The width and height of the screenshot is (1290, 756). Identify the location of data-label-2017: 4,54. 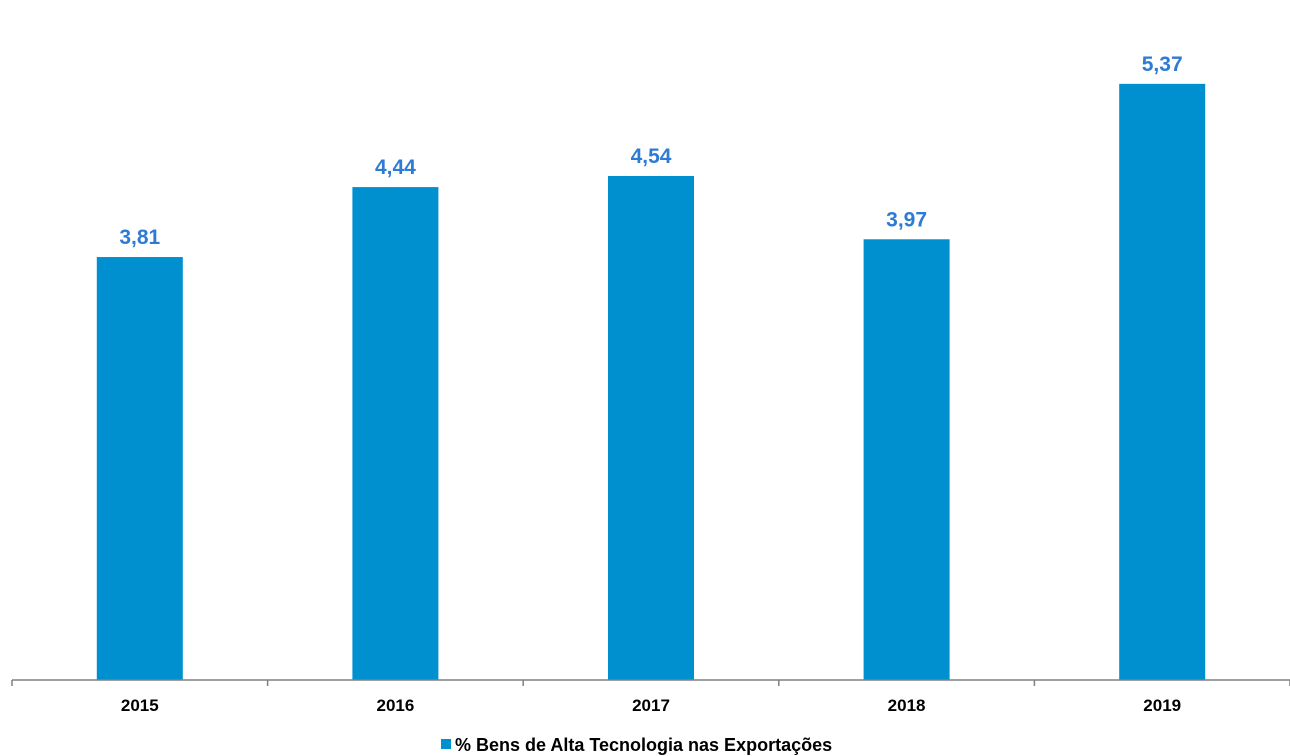
(651, 156).